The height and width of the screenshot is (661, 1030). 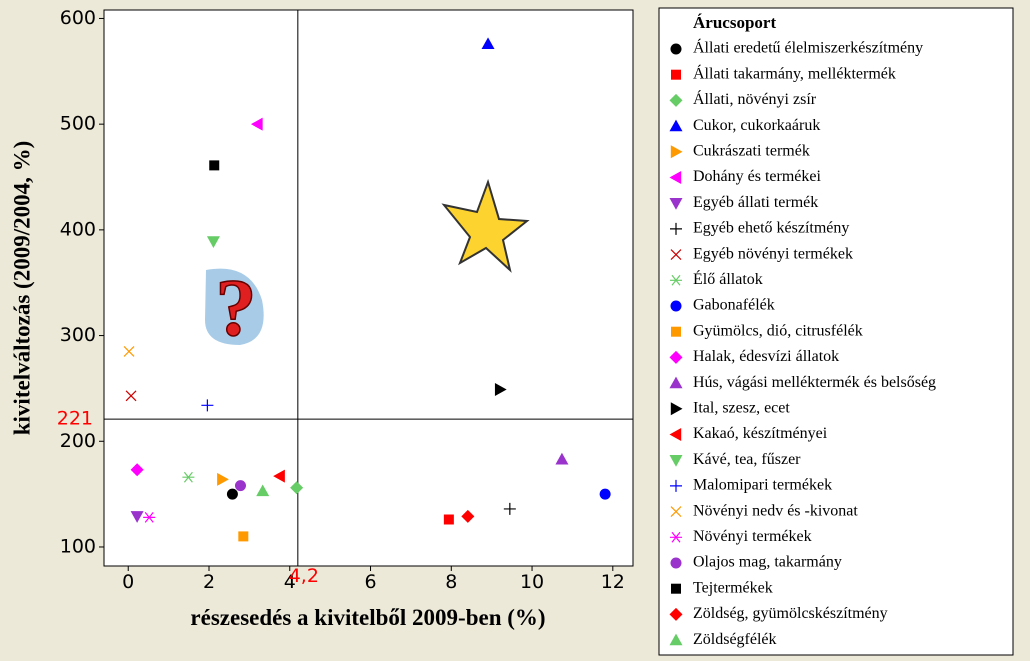 I want to click on legend-label: Zöldségfélék, so click(x=735, y=639).